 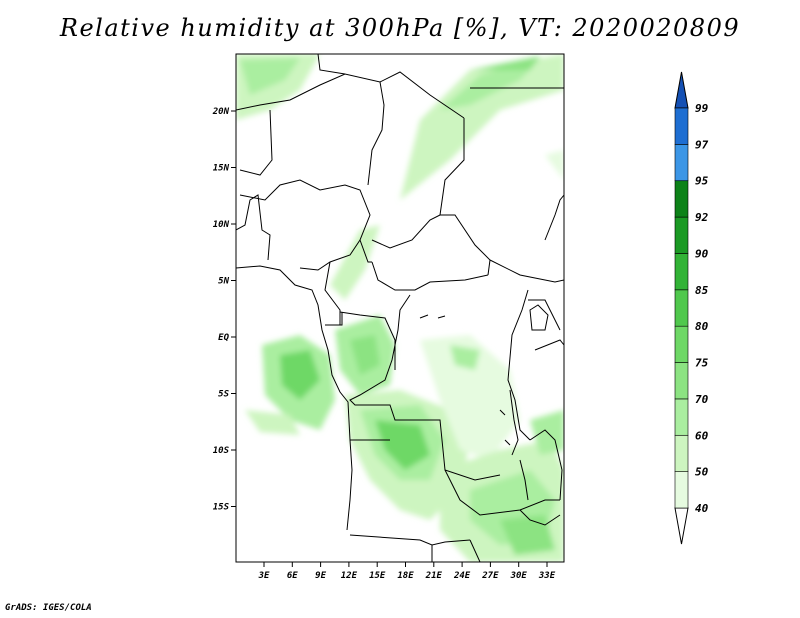 I want to click on colorbar-label: 60, so click(x=702, y=435).